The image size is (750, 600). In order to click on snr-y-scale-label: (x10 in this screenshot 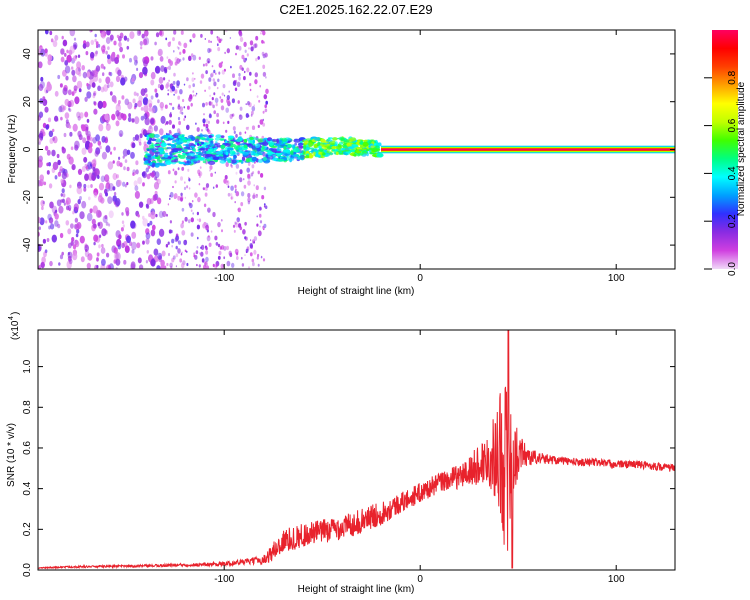, I will do `click(15, 330)`.